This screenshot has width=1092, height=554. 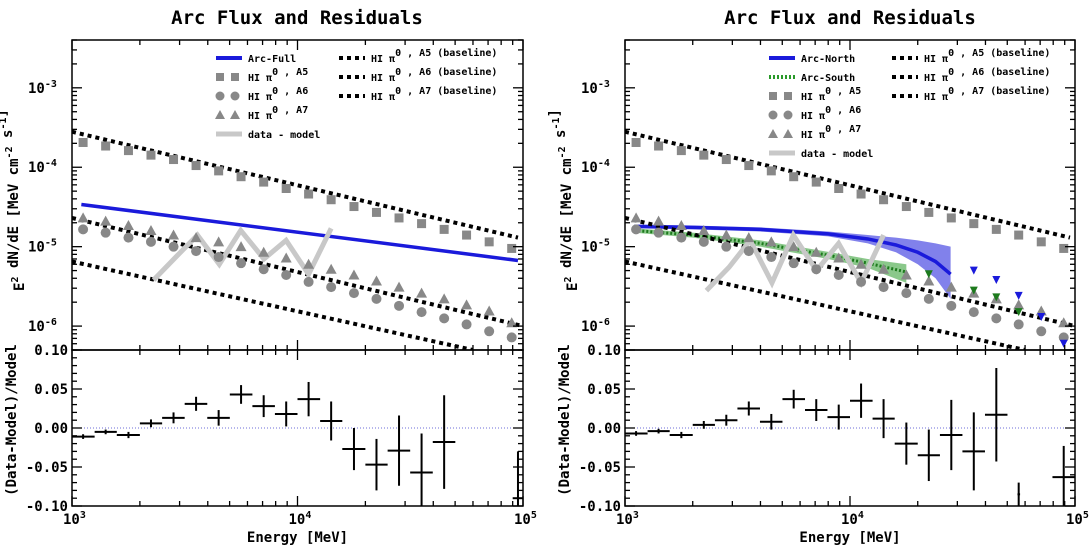 What do you see at coordinates (861, 515) in the screenshot?
I see `superscript: 4` at bounding box center [861, 515].